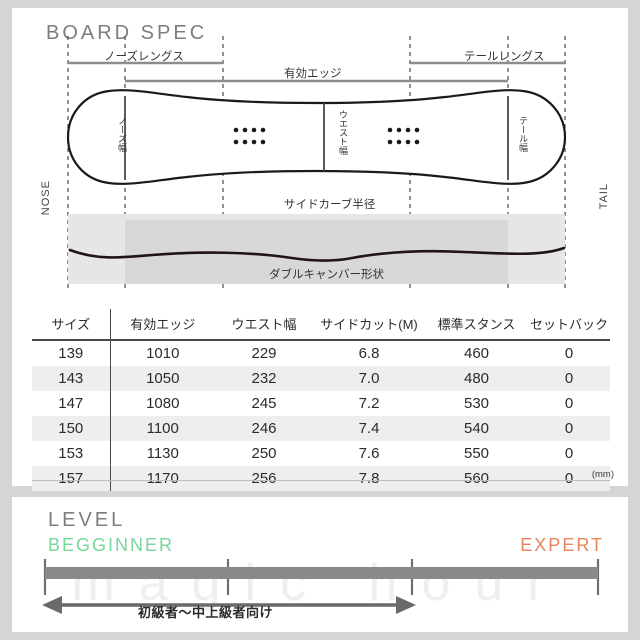  Describe the element at coordinates (71, 478) in the screenshot. I see `cell-size: 157` at that location.